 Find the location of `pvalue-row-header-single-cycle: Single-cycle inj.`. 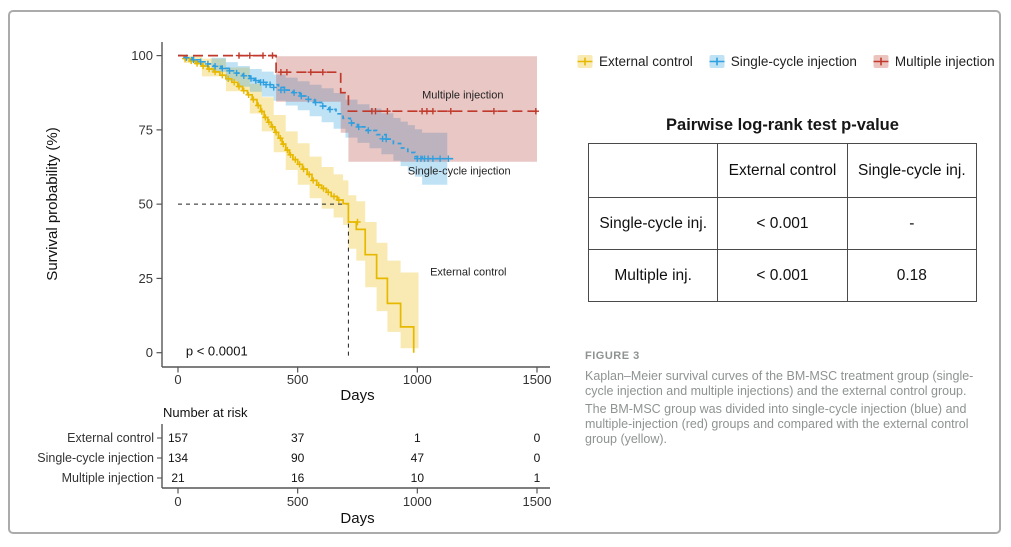

pvalue-row-header-single-cycle: Single-cycle inj. is located at coordinates (653, 223).